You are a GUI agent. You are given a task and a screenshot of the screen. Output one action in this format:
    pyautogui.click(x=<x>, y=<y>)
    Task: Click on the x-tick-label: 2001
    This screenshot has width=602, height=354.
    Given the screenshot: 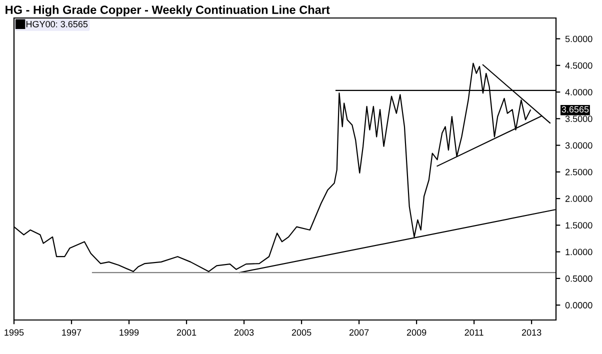 What is the action you would take?
    pyautogui.click(x=186, y=332)
    